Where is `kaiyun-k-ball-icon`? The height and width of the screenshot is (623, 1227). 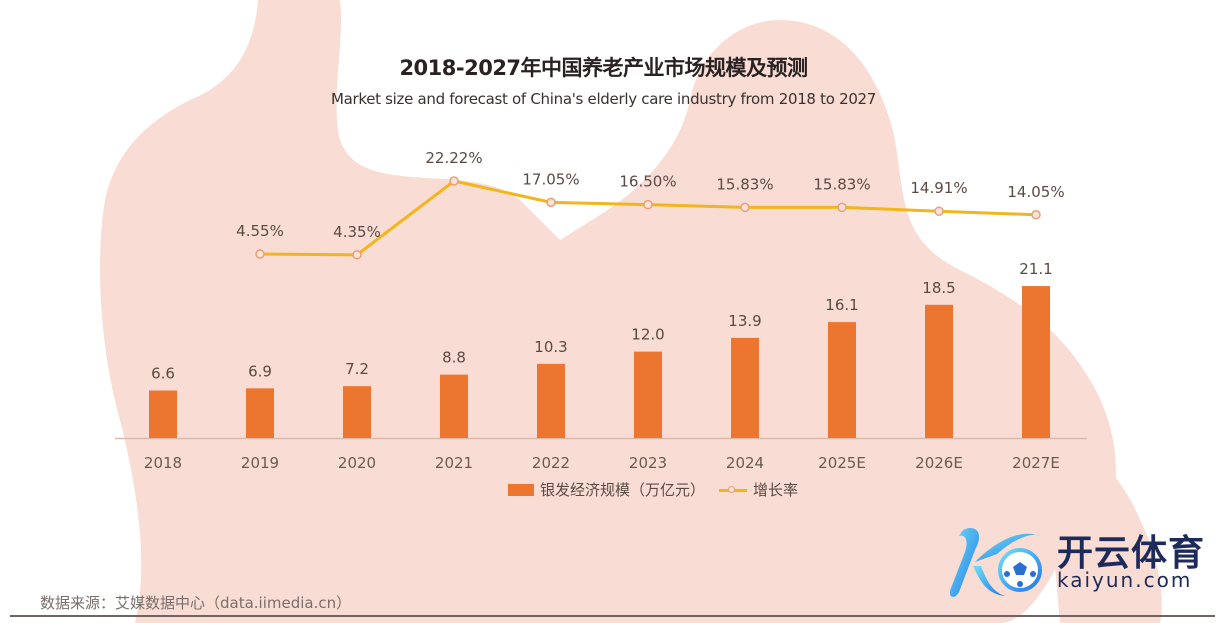 kaiyun-k-ball-icon is located at coordinates (995, 562).